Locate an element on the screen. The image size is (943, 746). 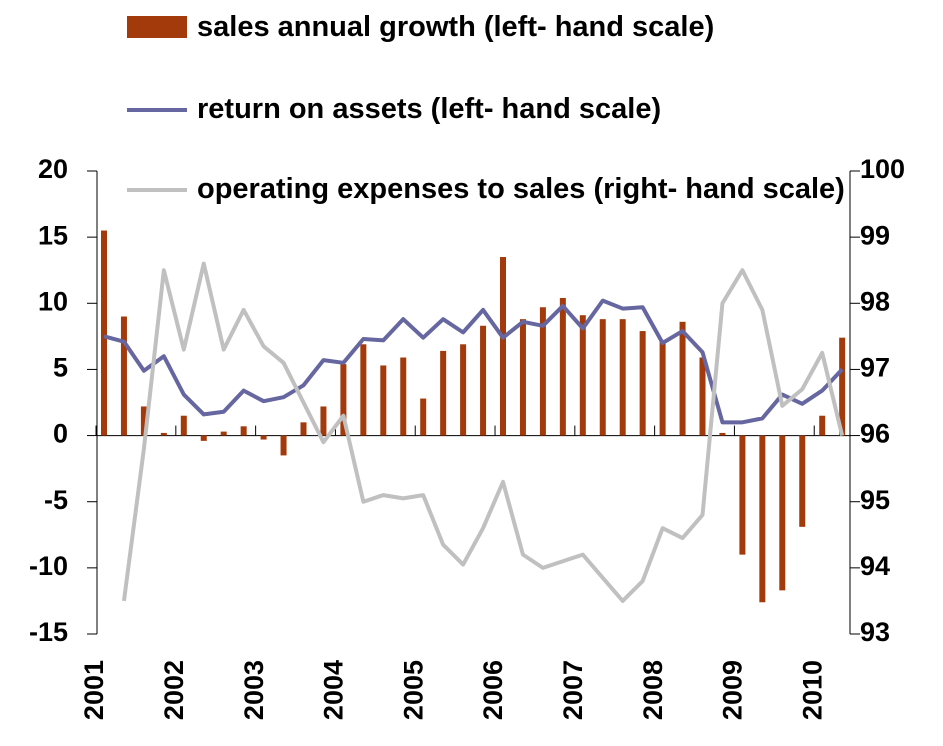
x-tick-label: 2001 is located at coordinates (94, 690).